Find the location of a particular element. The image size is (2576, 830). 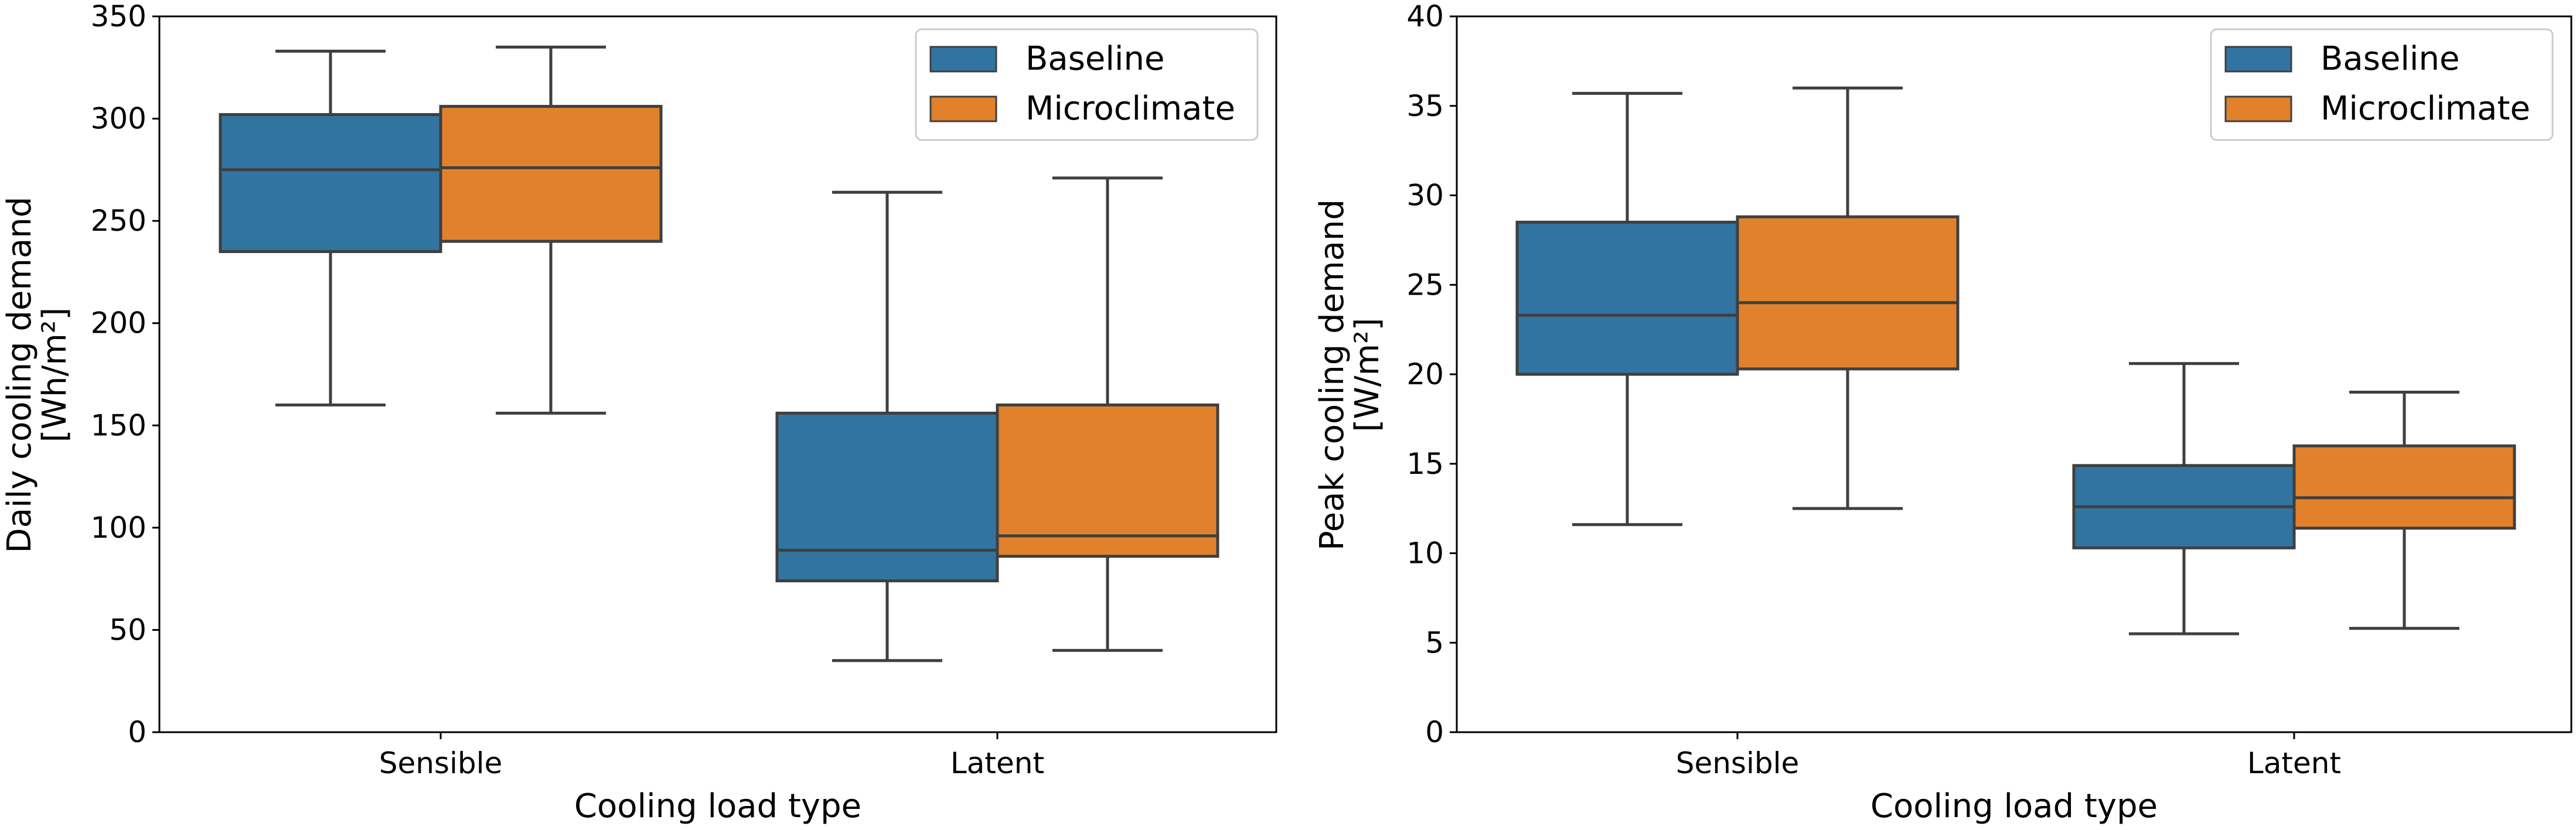

y-tick-label: 150 is located at coordinates (118, 425).